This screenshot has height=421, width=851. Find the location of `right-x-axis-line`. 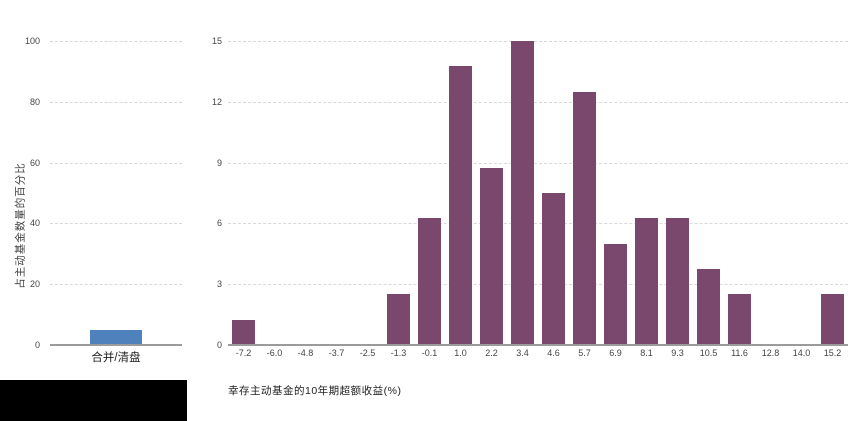

right-x-axis-line is located at coordinates (538, 345).